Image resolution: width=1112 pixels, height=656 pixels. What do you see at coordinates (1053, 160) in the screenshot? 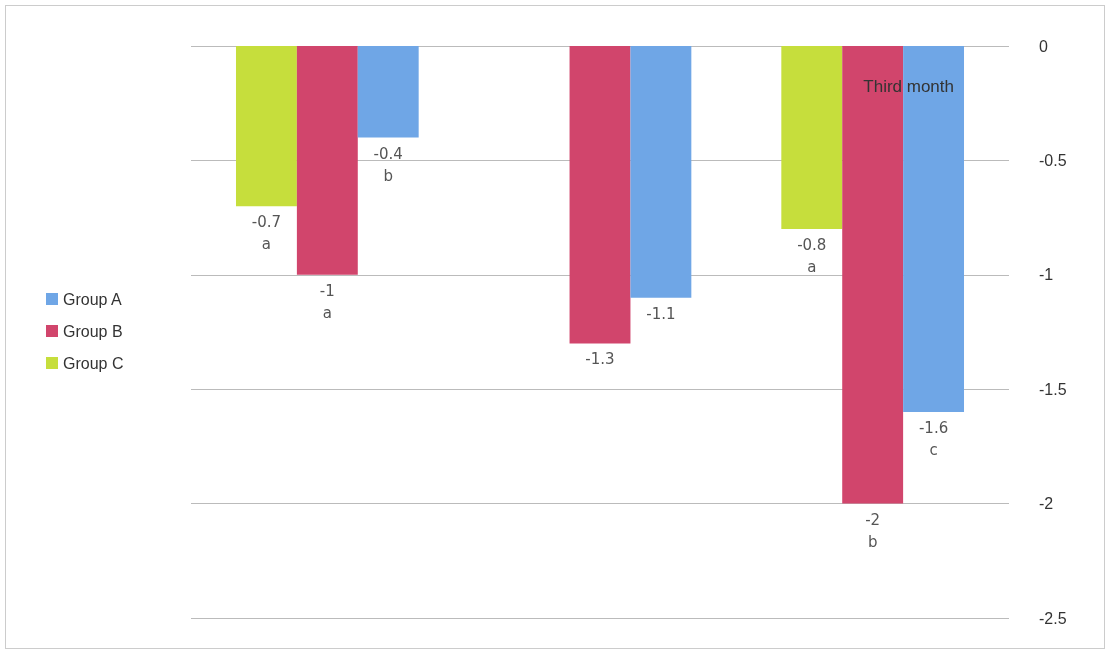
I see `y-tick-label: -0.5` at bounding box center [1053, 160].